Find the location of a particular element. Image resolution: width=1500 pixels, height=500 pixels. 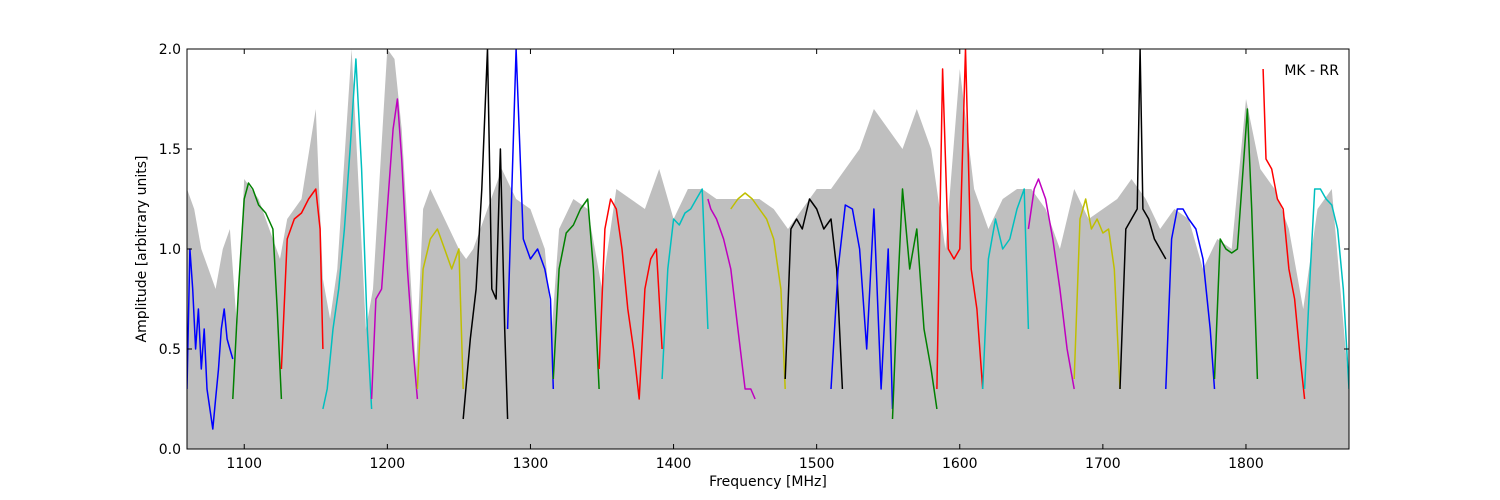

legend-label: MK - RR is located at coordinates (1311, 71).